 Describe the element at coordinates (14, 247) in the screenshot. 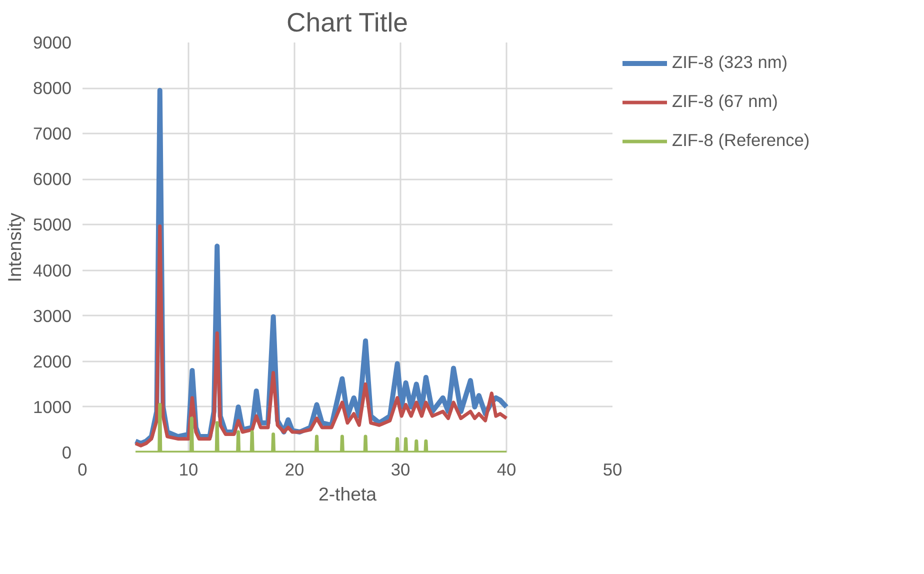

I see `y-axis-title: Intensity` at that location.